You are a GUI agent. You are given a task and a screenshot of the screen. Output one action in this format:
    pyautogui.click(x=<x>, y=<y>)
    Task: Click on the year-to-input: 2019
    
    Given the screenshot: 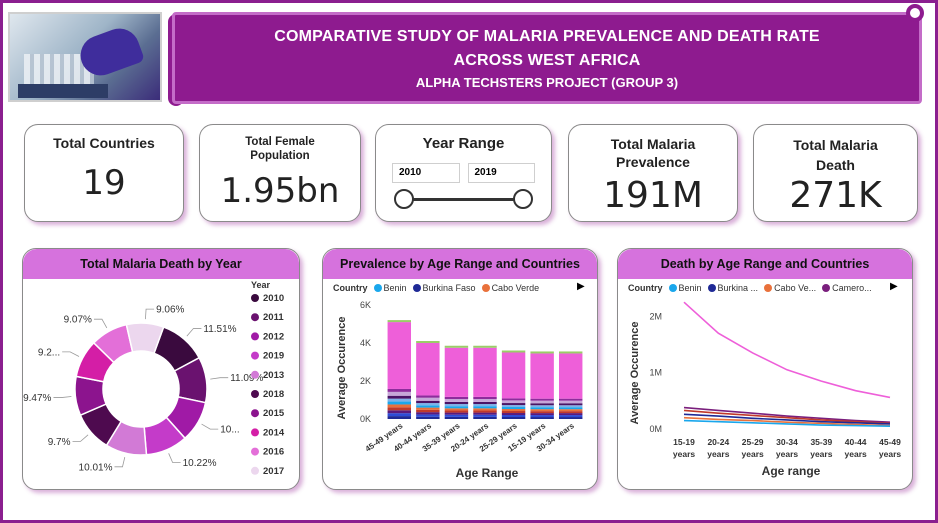 What is the action you would take?
    pyautogui.click(x=501, y=173)
    